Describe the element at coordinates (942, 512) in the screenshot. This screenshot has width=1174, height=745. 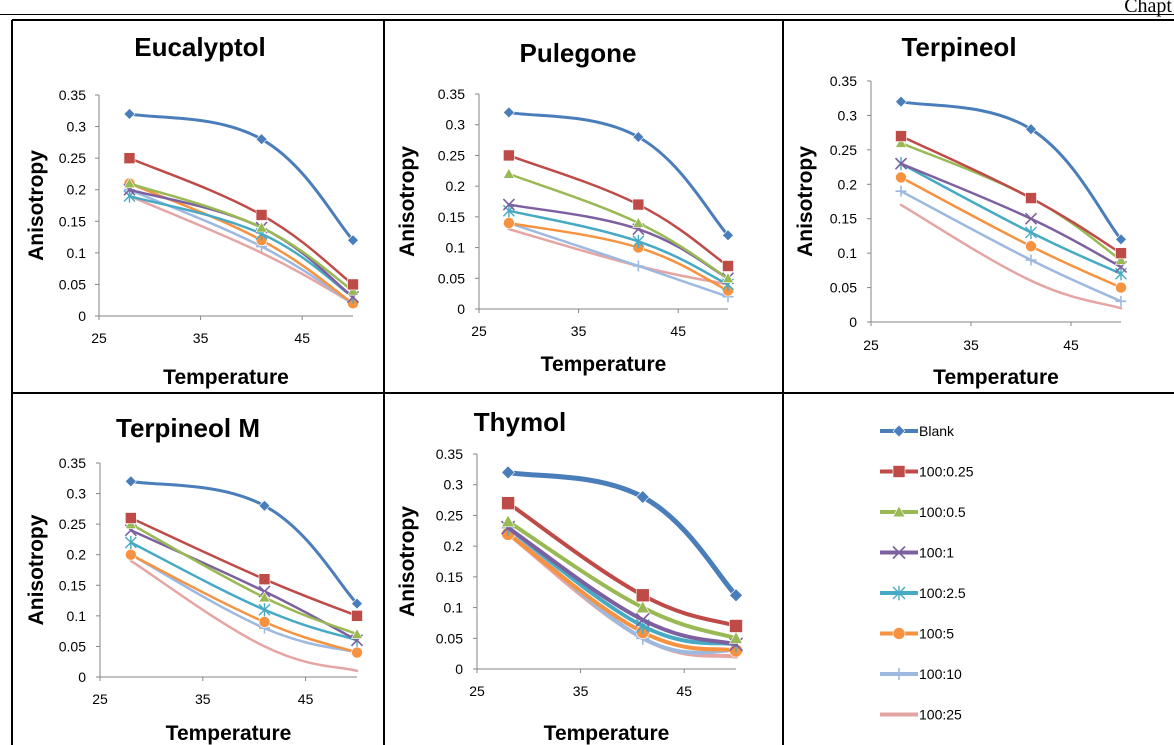
I see `legend-label: 100:0.5` at that location.